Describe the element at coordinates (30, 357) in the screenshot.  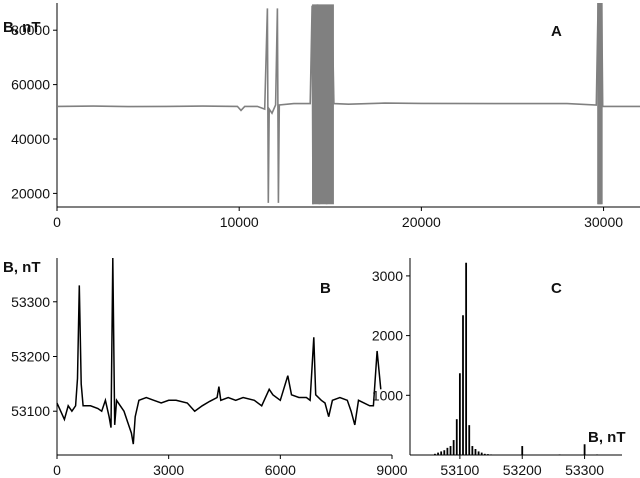
I see `panel-b-y-tick-label: 53200` at that location.